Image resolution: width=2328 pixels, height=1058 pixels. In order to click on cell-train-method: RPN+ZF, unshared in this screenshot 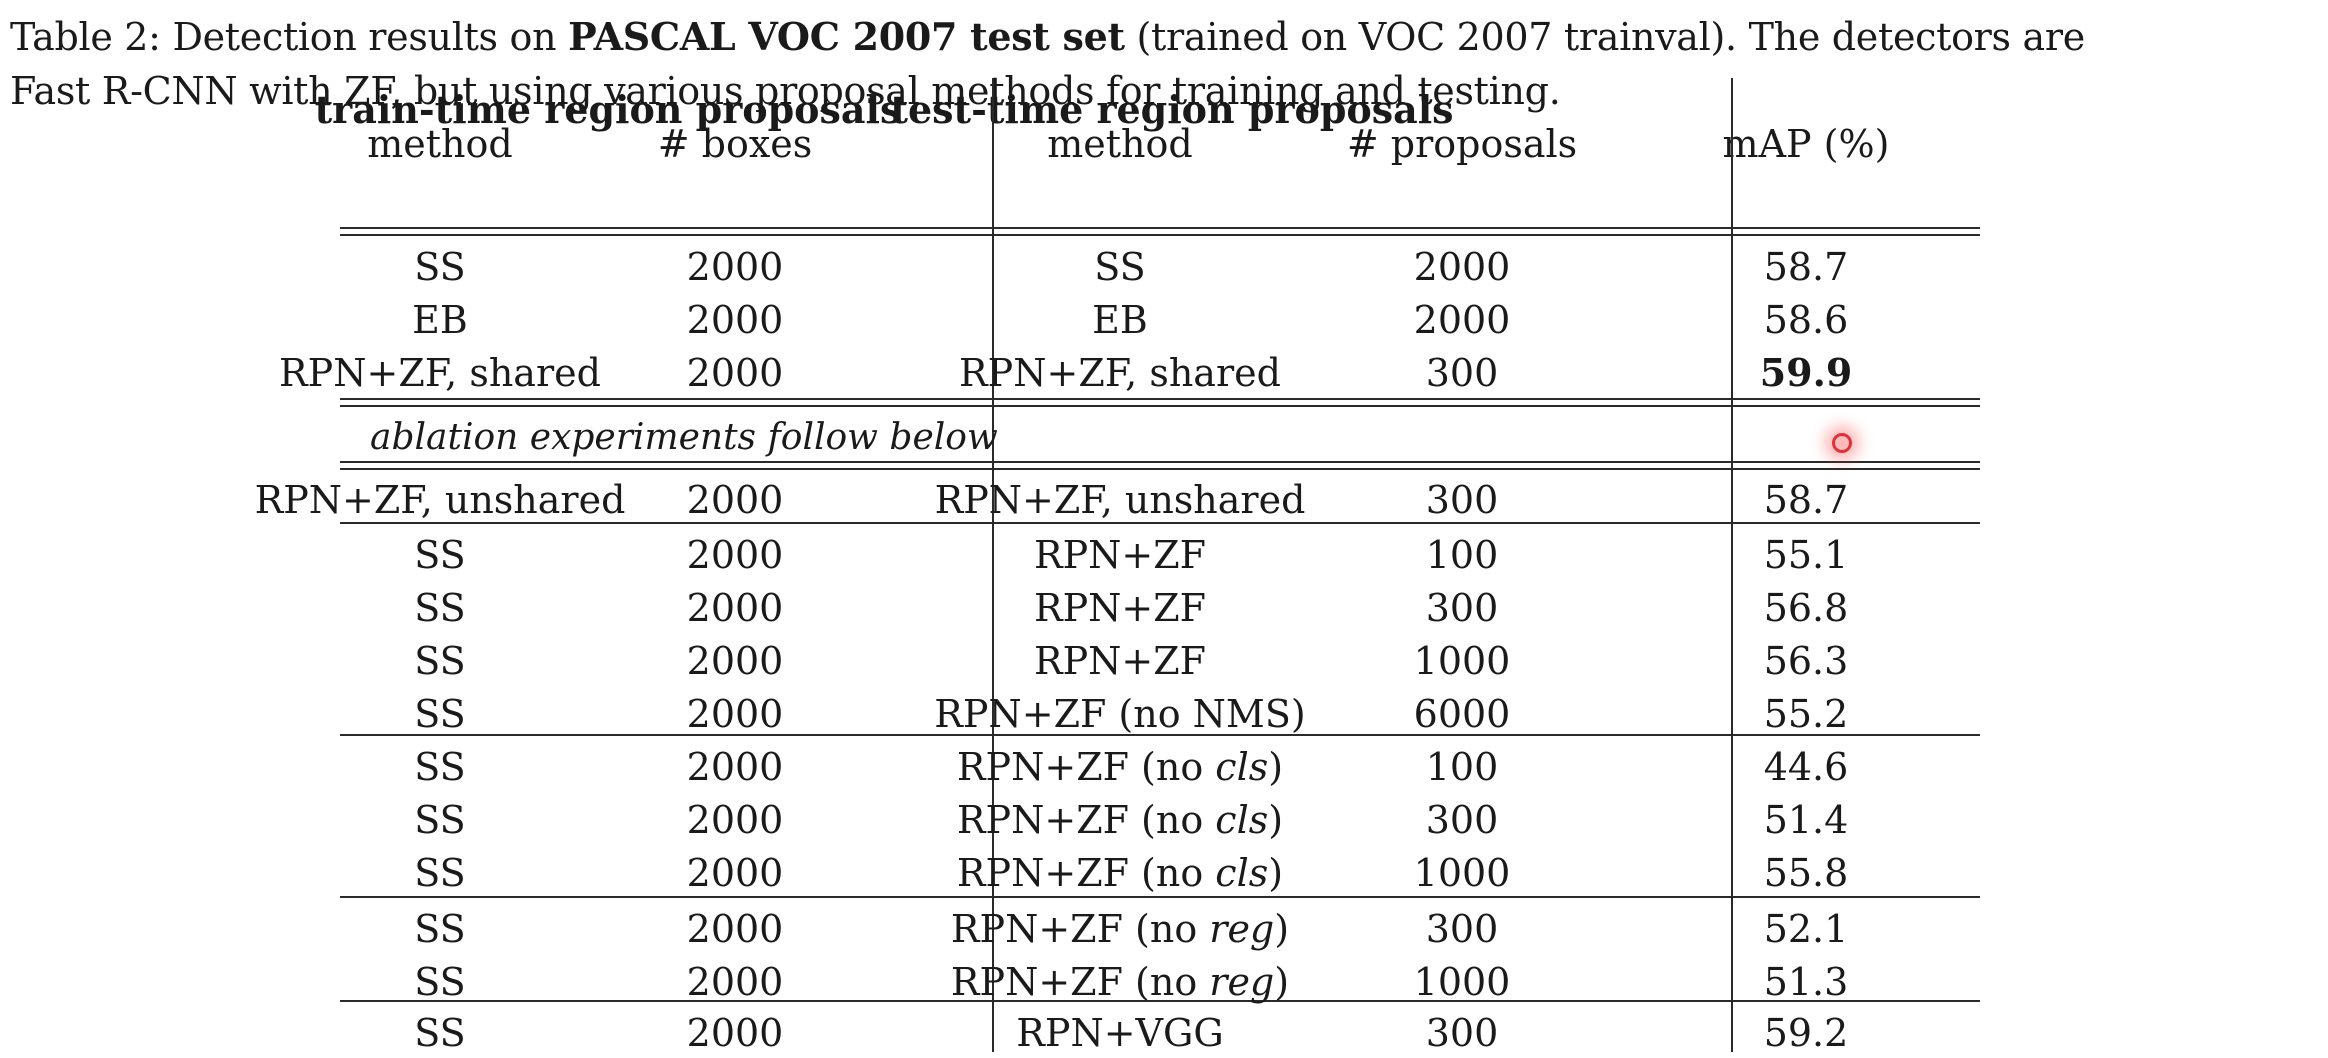, I will do `click(440, 500)`.